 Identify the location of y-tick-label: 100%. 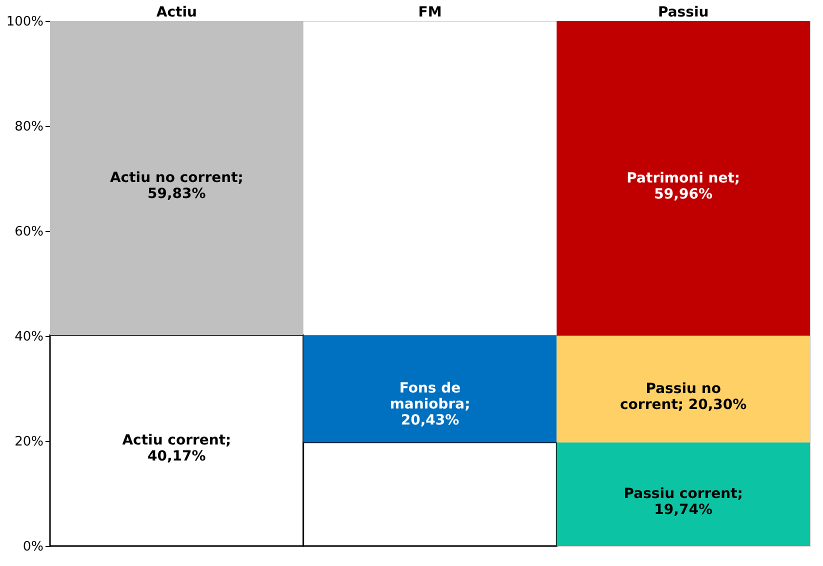
(25, 22).